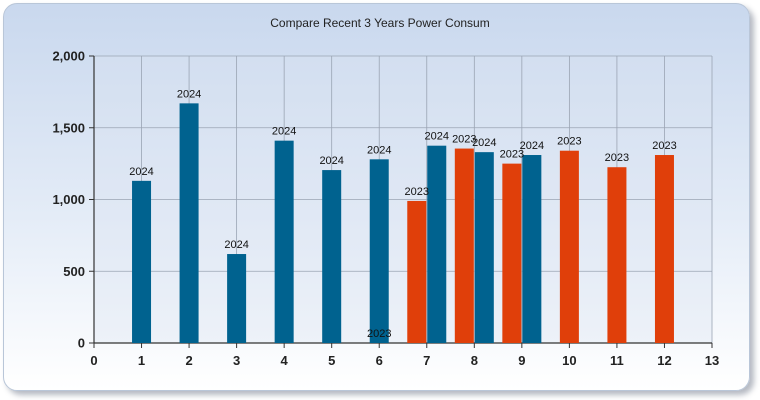  Describe the element at coordinates (521, 360) in the screenshot. I see `x-tick-label: 9` at that location.